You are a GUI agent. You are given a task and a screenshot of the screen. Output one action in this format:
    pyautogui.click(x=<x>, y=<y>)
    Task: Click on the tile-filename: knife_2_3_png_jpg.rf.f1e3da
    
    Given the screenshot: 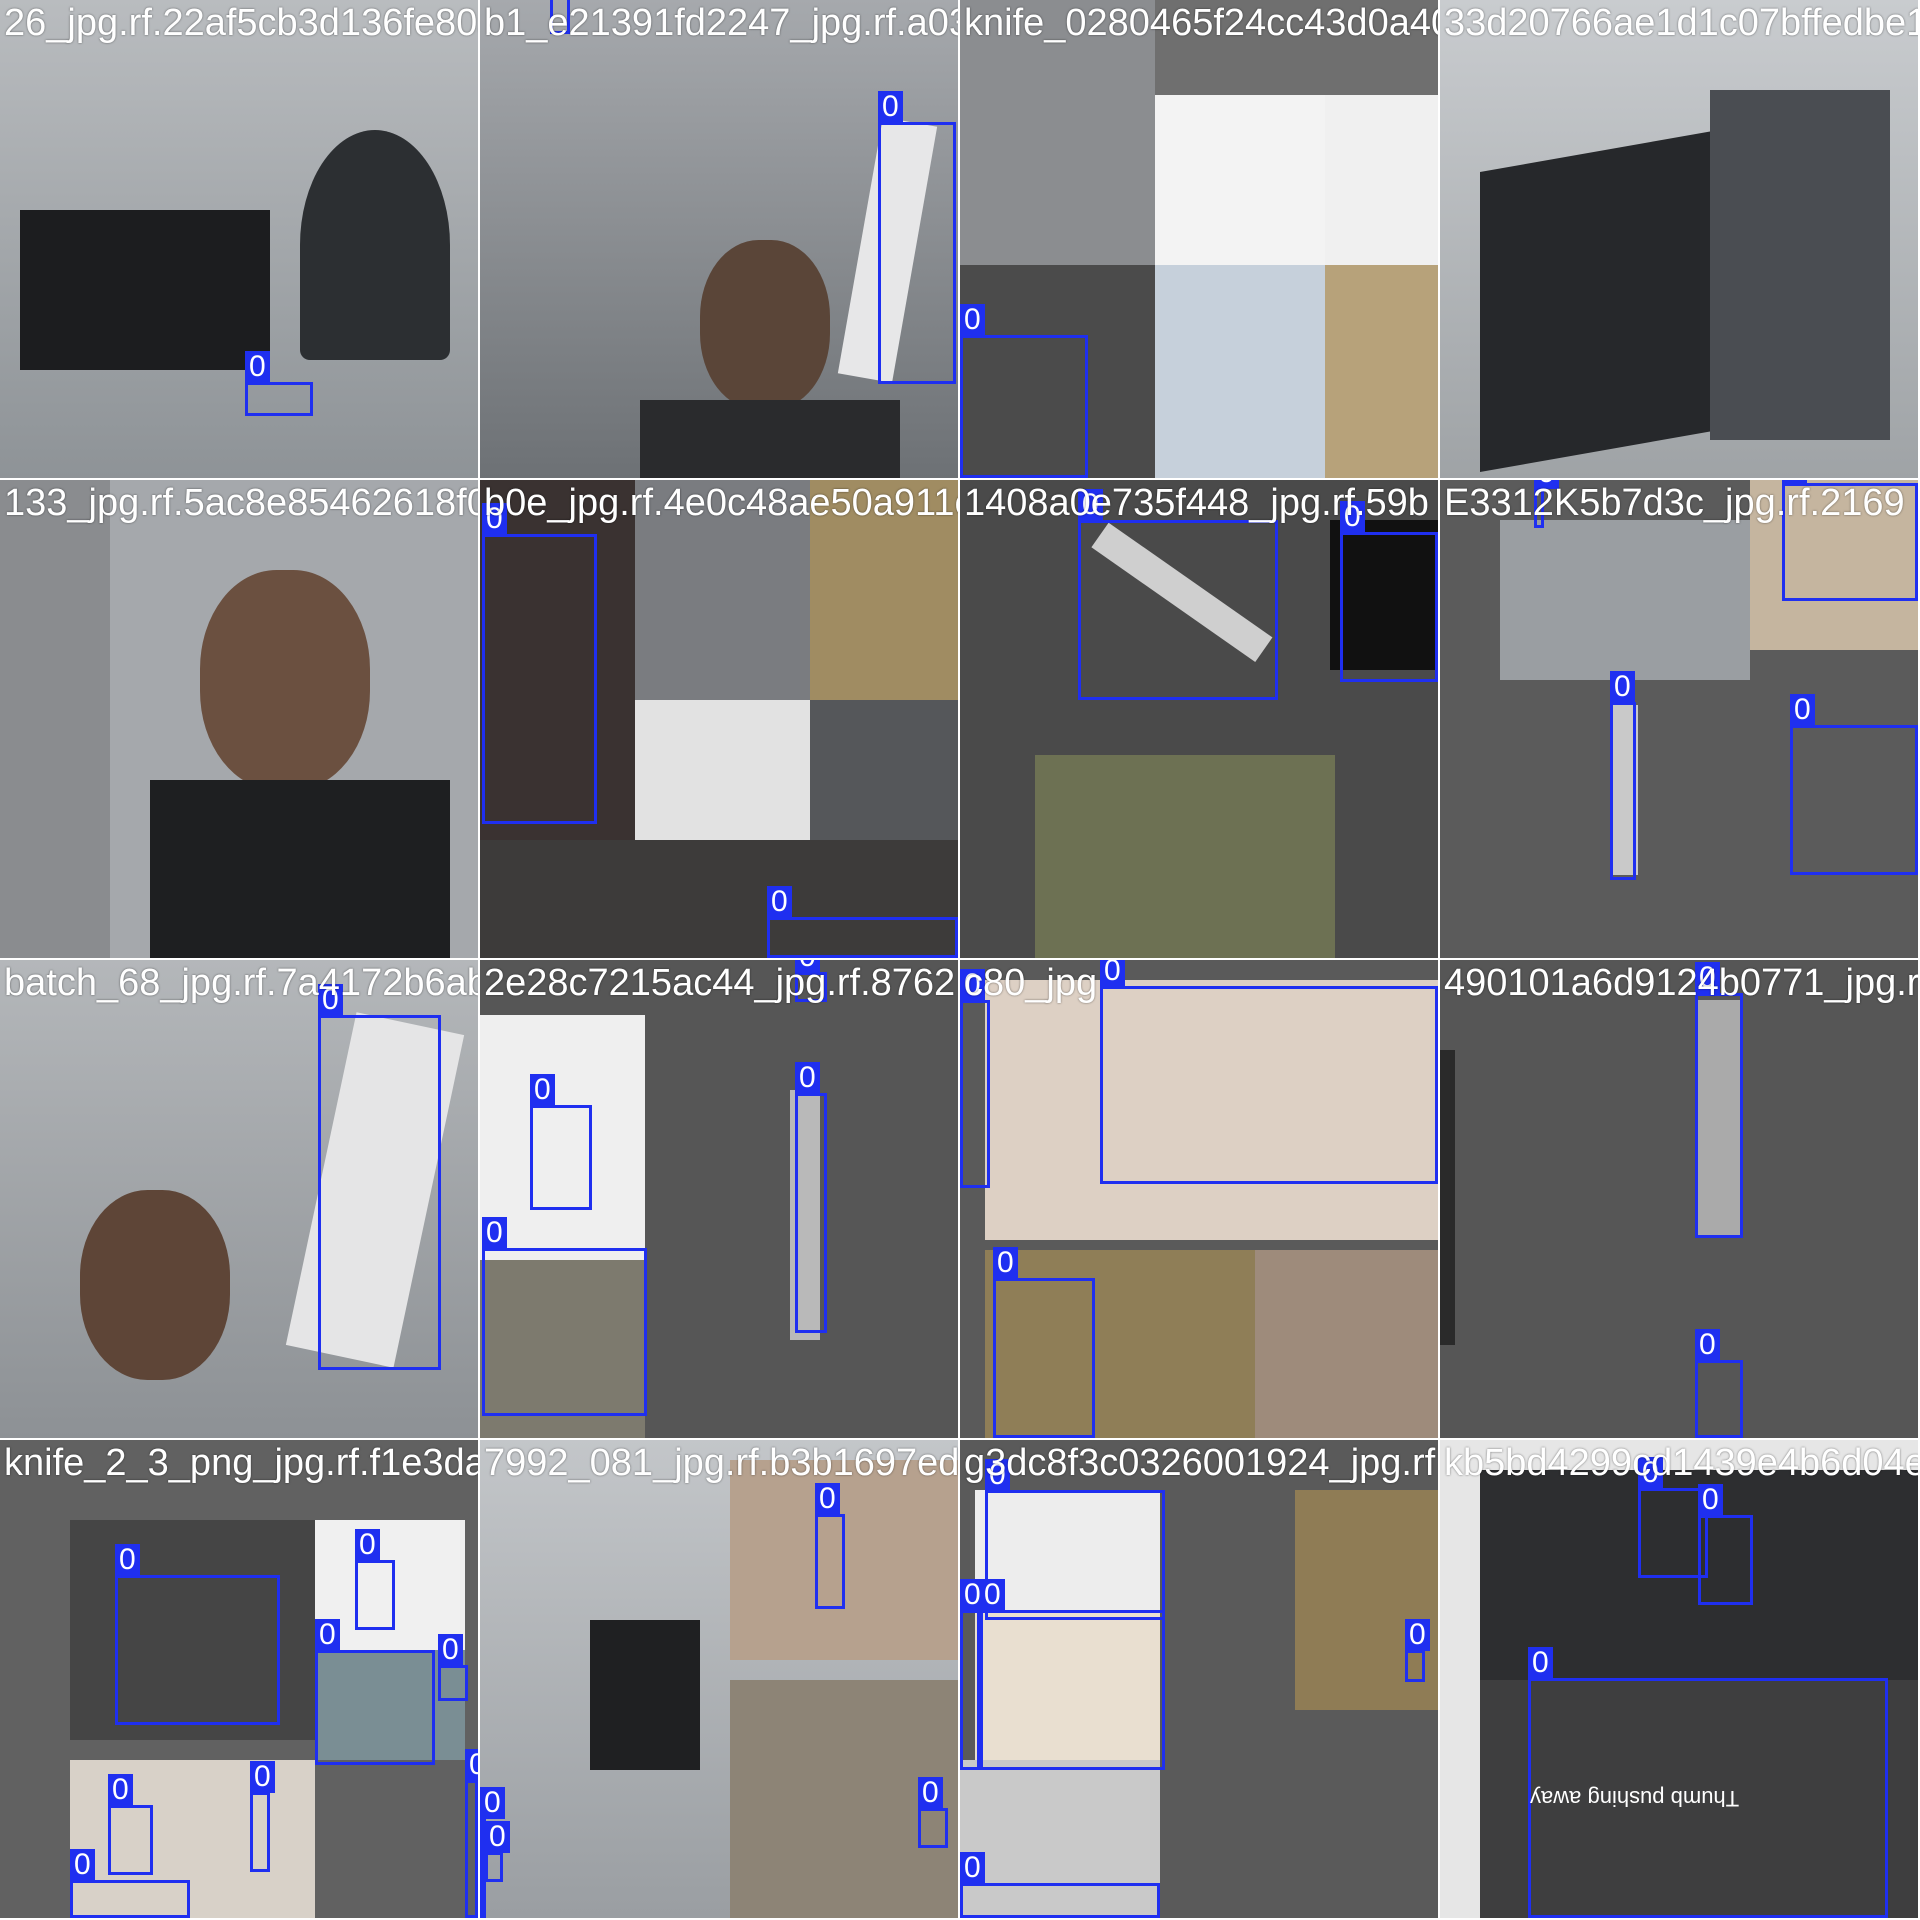 What is the action you would take?
    pyautogui.click(x=241, y=1463)
    